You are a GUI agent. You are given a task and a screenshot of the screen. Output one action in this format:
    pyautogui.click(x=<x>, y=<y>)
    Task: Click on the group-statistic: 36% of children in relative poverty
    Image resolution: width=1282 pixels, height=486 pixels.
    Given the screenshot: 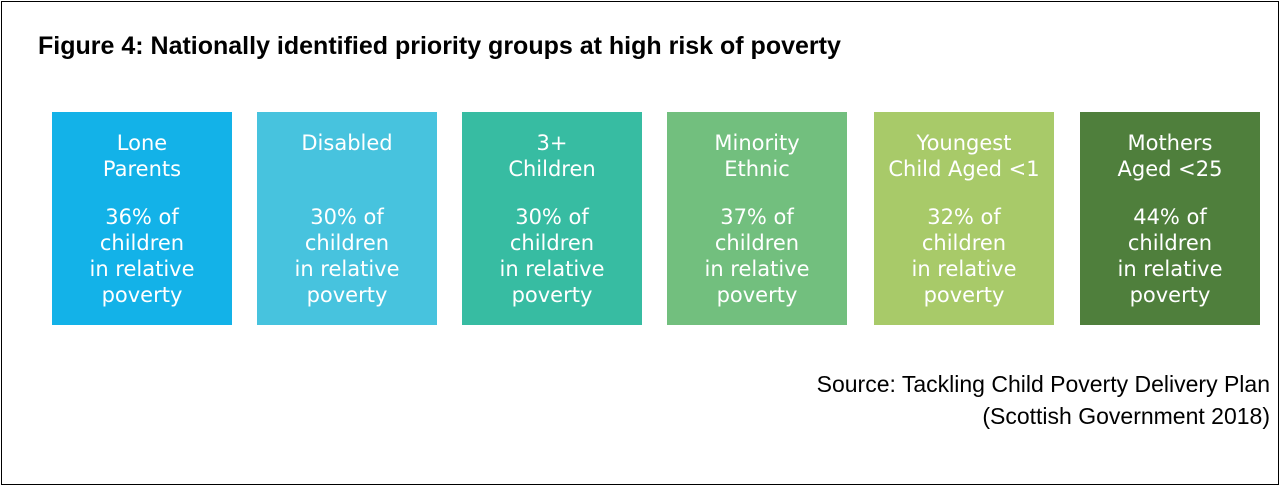 What is the action you would take?
    pyautogui.click(x=142, y=256)
    